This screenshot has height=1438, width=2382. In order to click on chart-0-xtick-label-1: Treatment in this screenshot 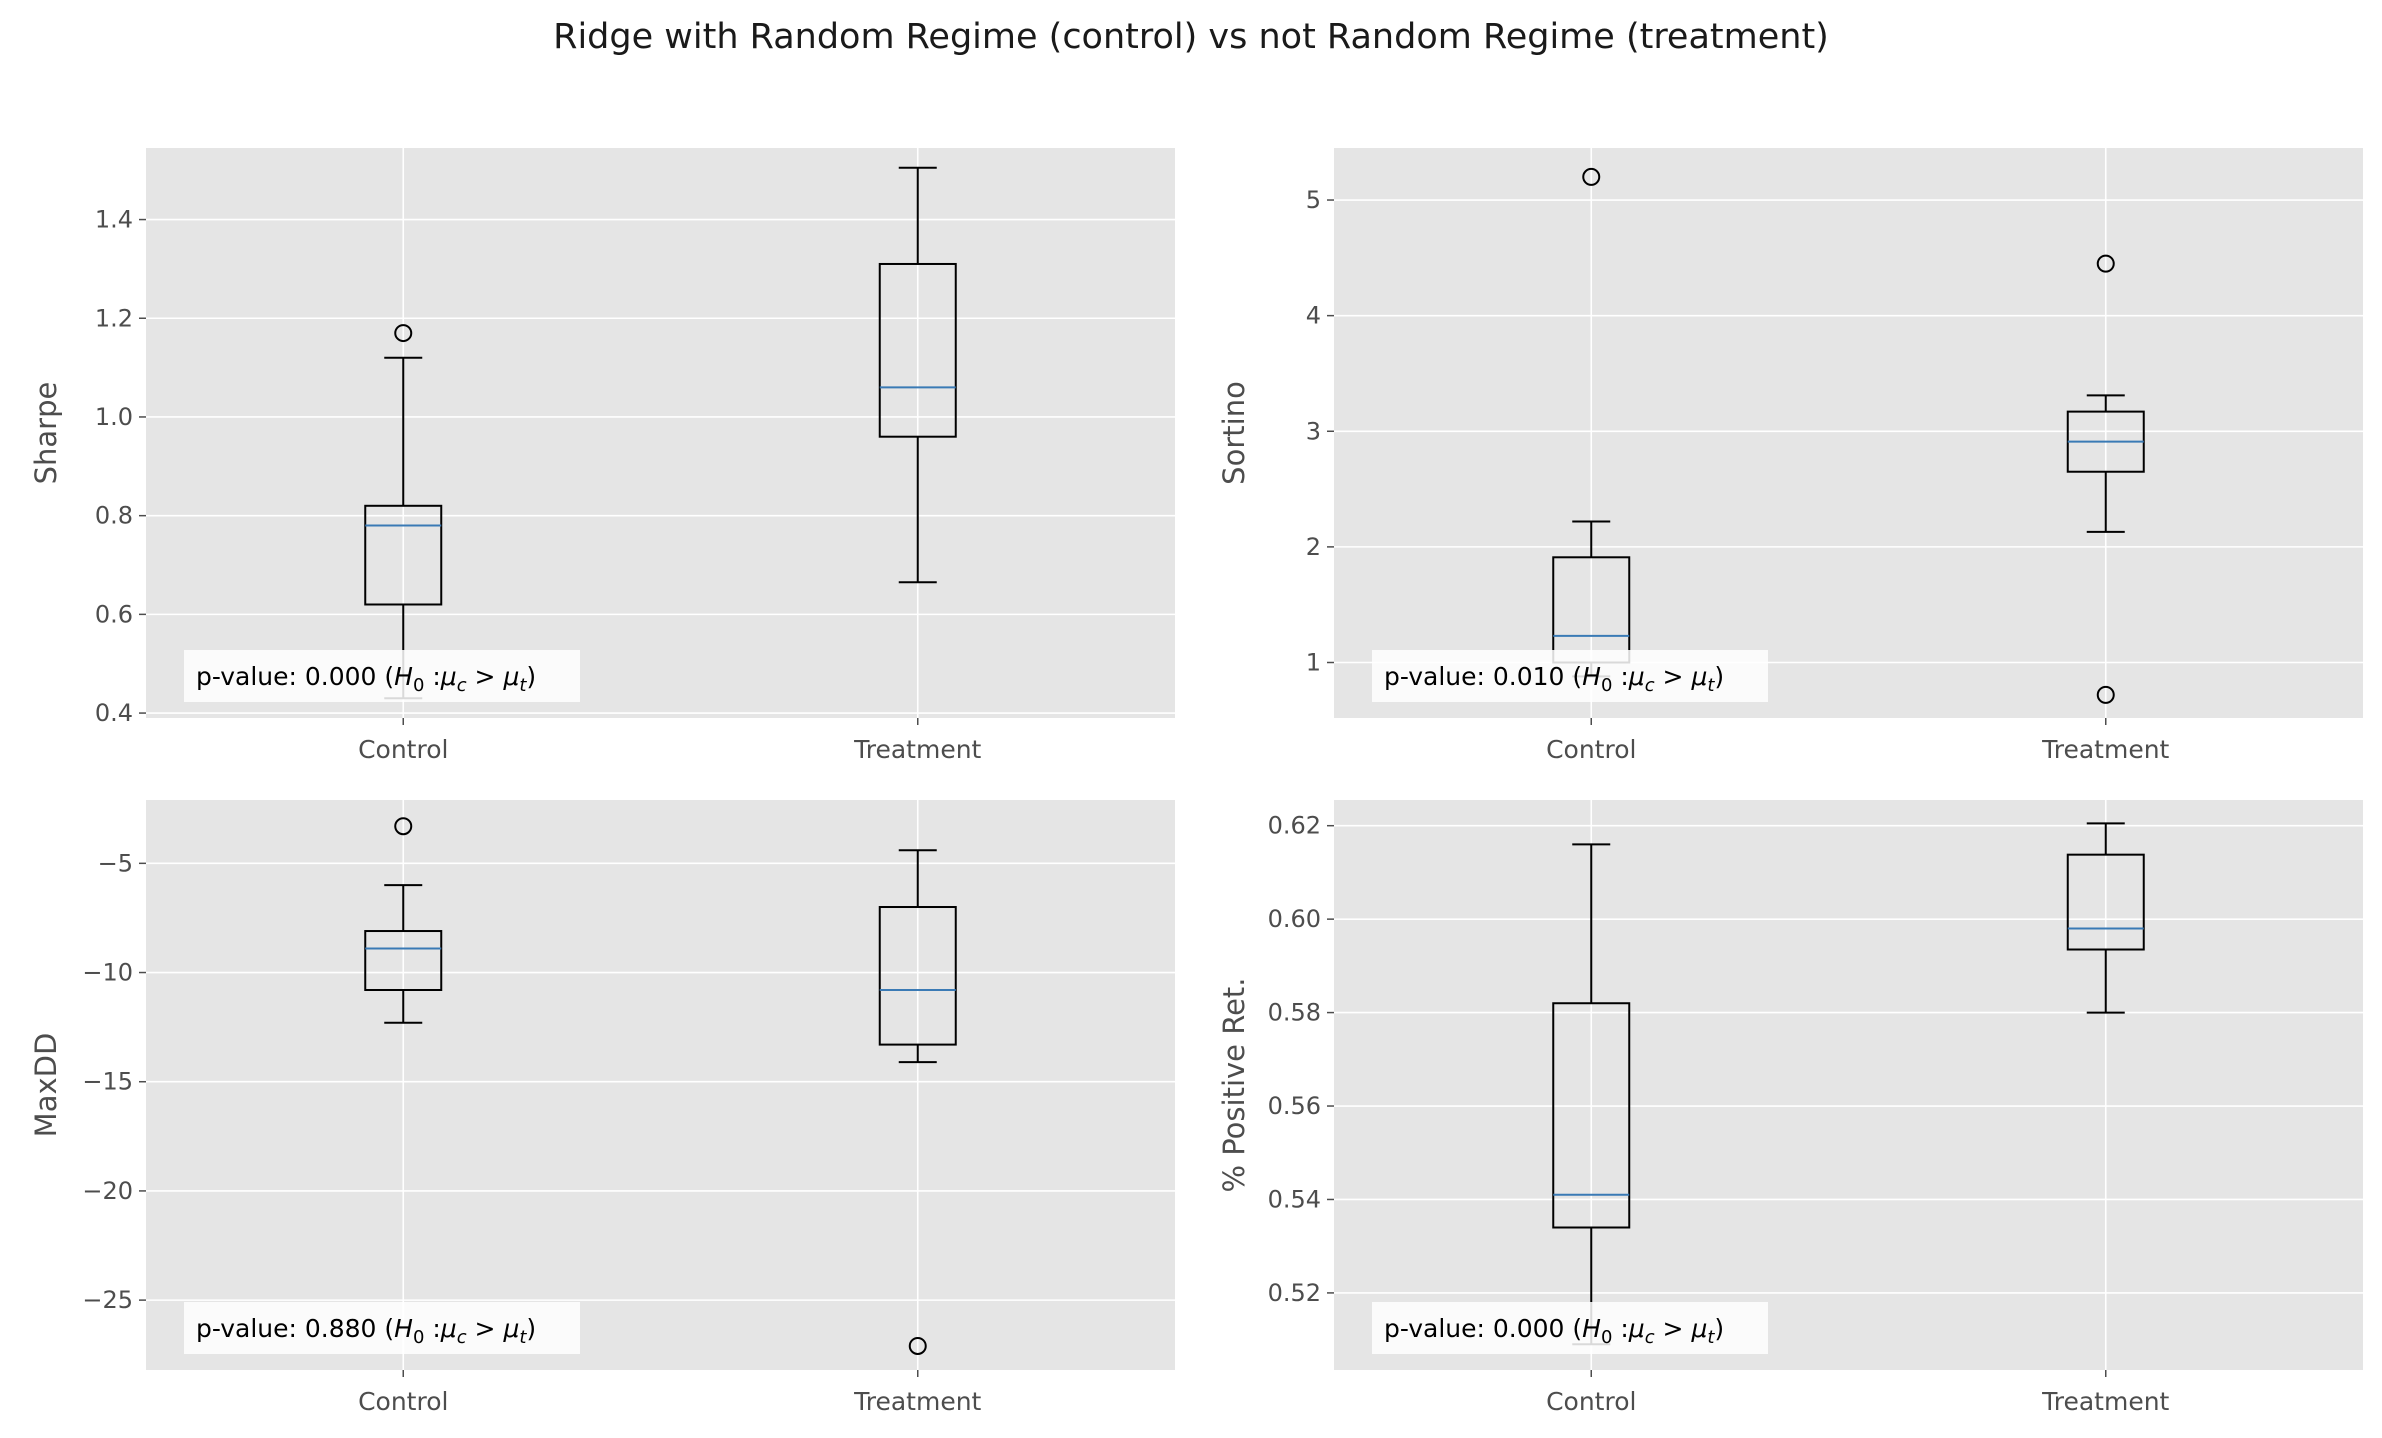, I will do `click(917, 749)`.